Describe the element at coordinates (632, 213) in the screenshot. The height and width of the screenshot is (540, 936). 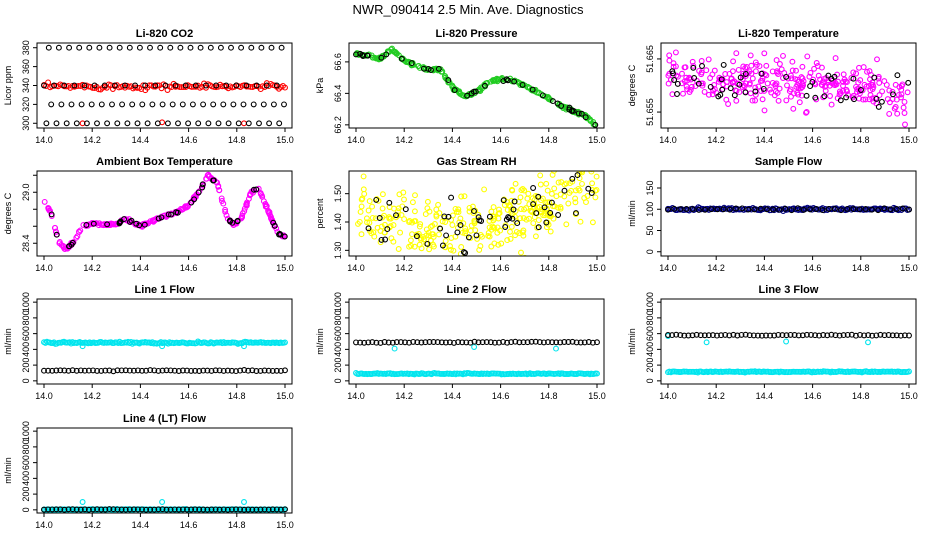
I see `sample-ylabel: ml/min` at that location.